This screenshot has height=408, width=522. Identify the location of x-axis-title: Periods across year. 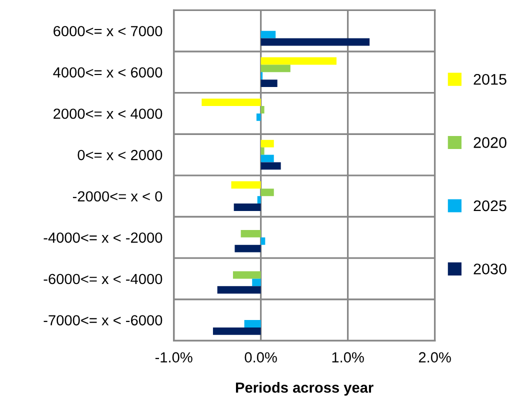
(305, 389).